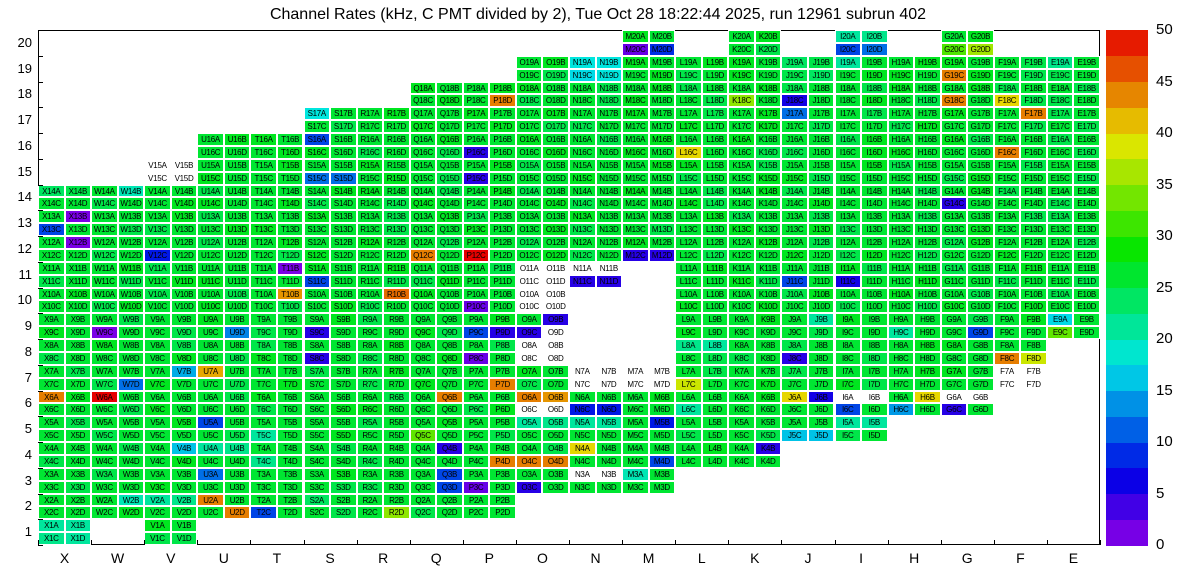 The image size is (1196, 572). What do you see at coordinates (582, 474) in the screenshot?
I see `cell-N3A: N3A` at bounding box center [582, 474].